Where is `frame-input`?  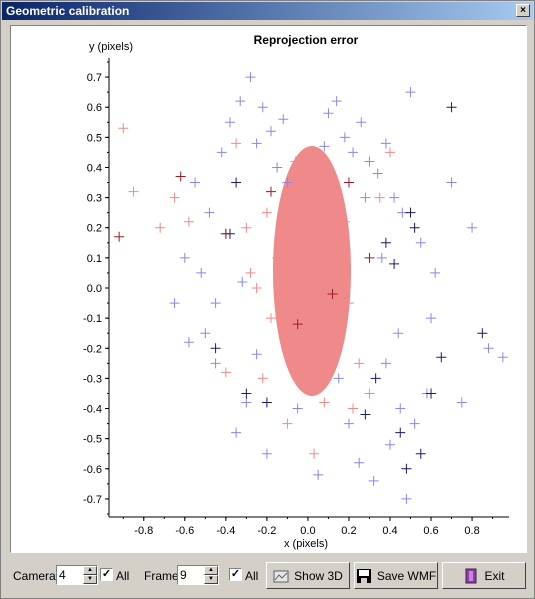 frame-input is located at coordinates (192, 574).